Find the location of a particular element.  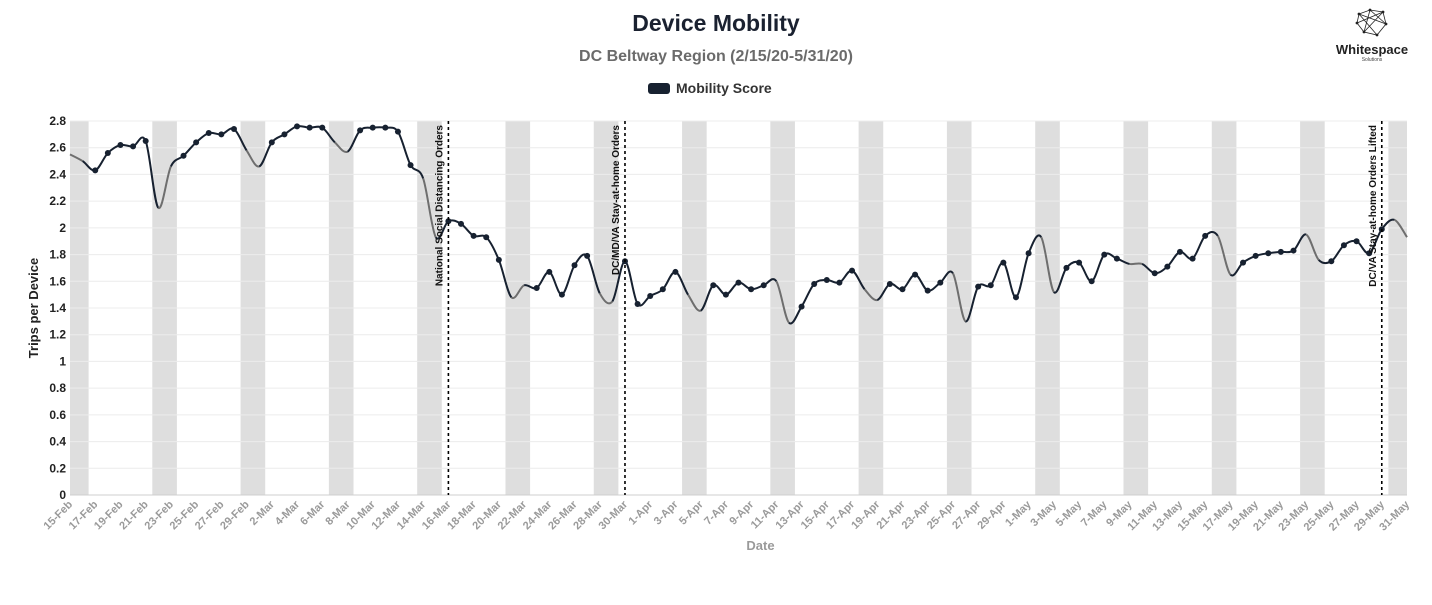

x-tick-label: 5-Apr is located at coordinates (691, 512).